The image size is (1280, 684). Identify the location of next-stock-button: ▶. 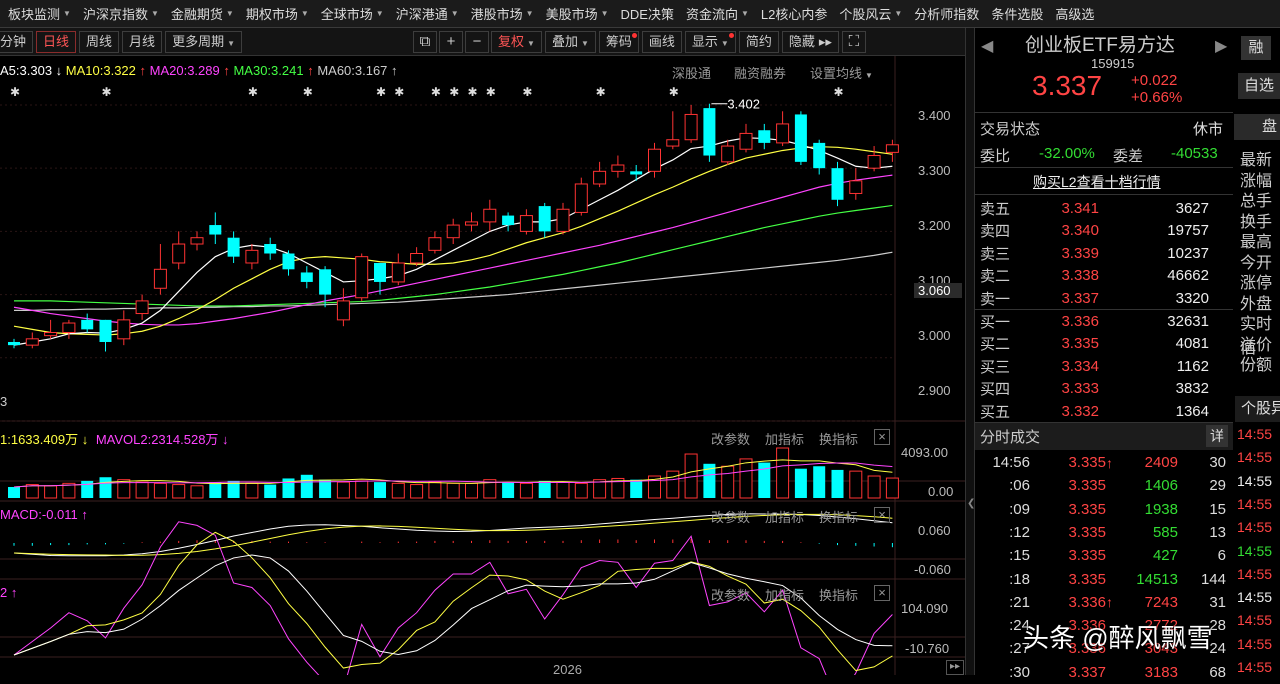
(1221, 46).